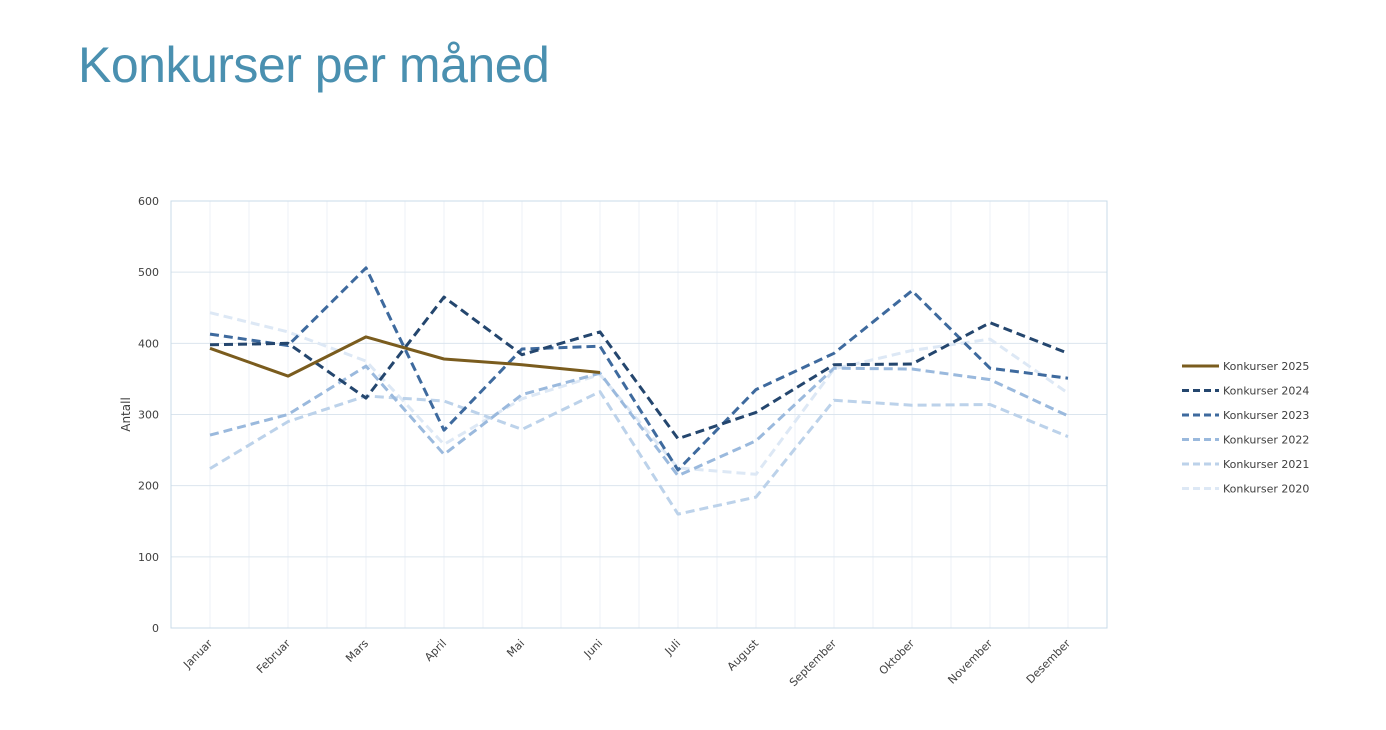 The height and width of the screenshot is (730, 1386). What do you see at coordinates (148, 486) in the screenshot?
I see `y-tick-label: 200` at bounding box center [148, 486].